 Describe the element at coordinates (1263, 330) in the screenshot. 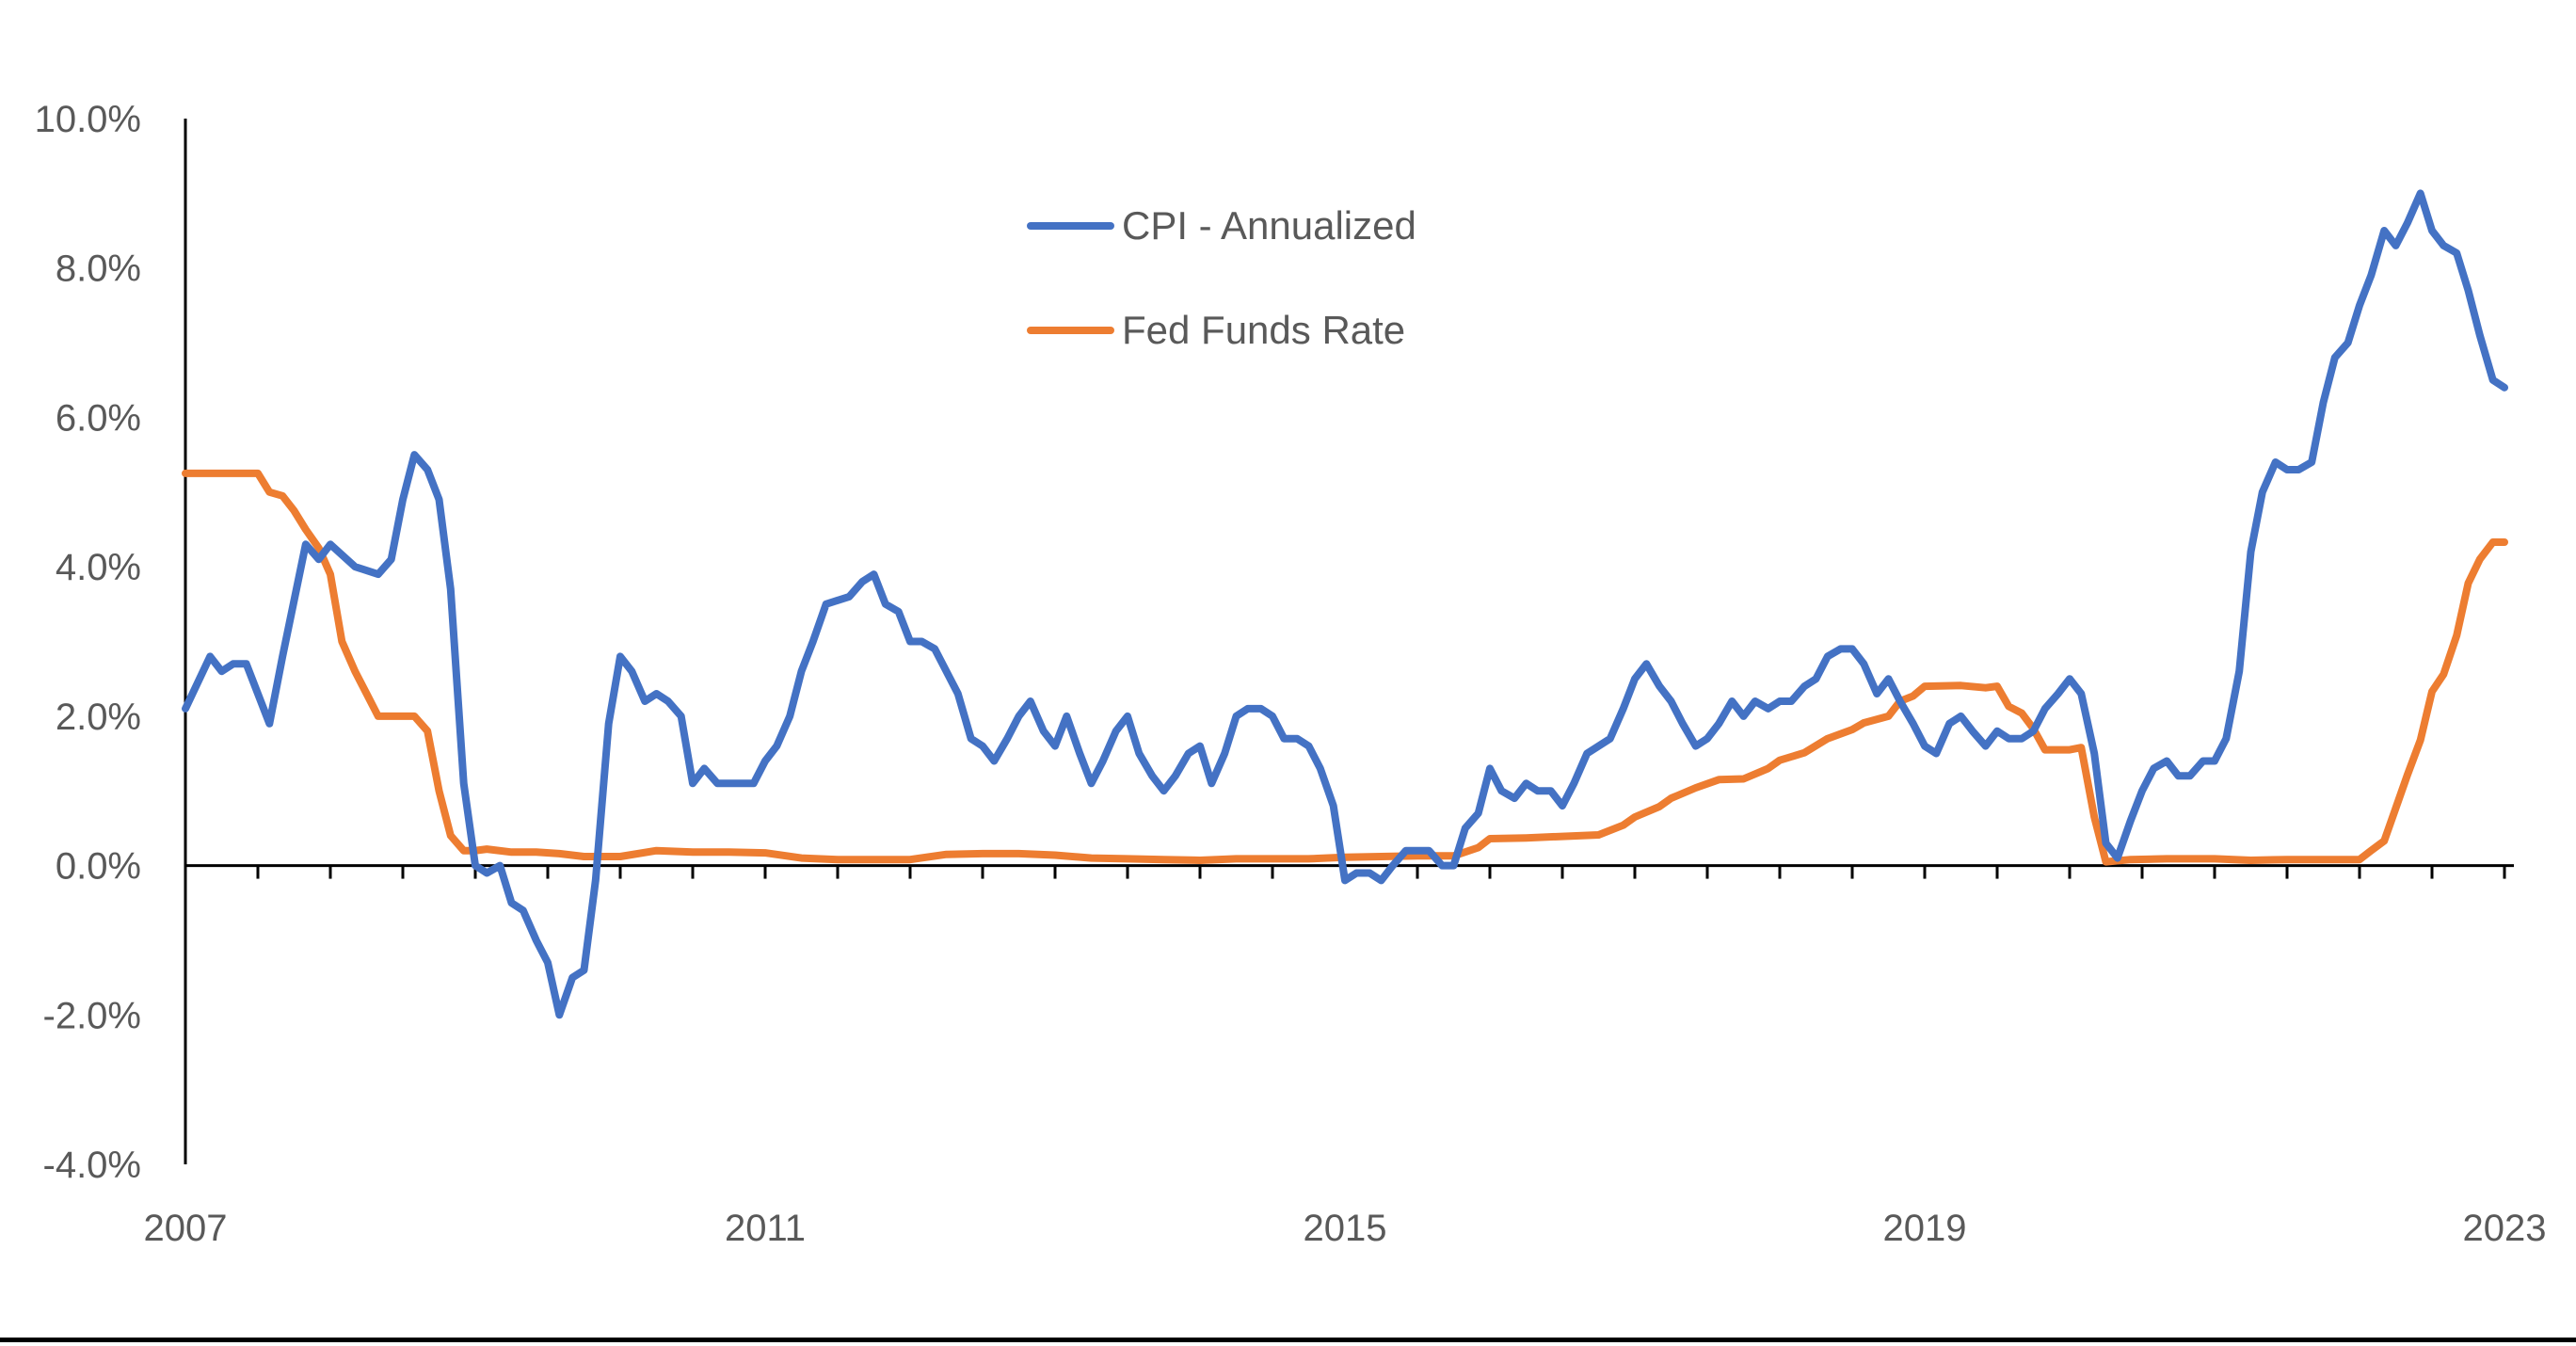

I see `legend-label-fed: Fed Funds Rate` at that location.